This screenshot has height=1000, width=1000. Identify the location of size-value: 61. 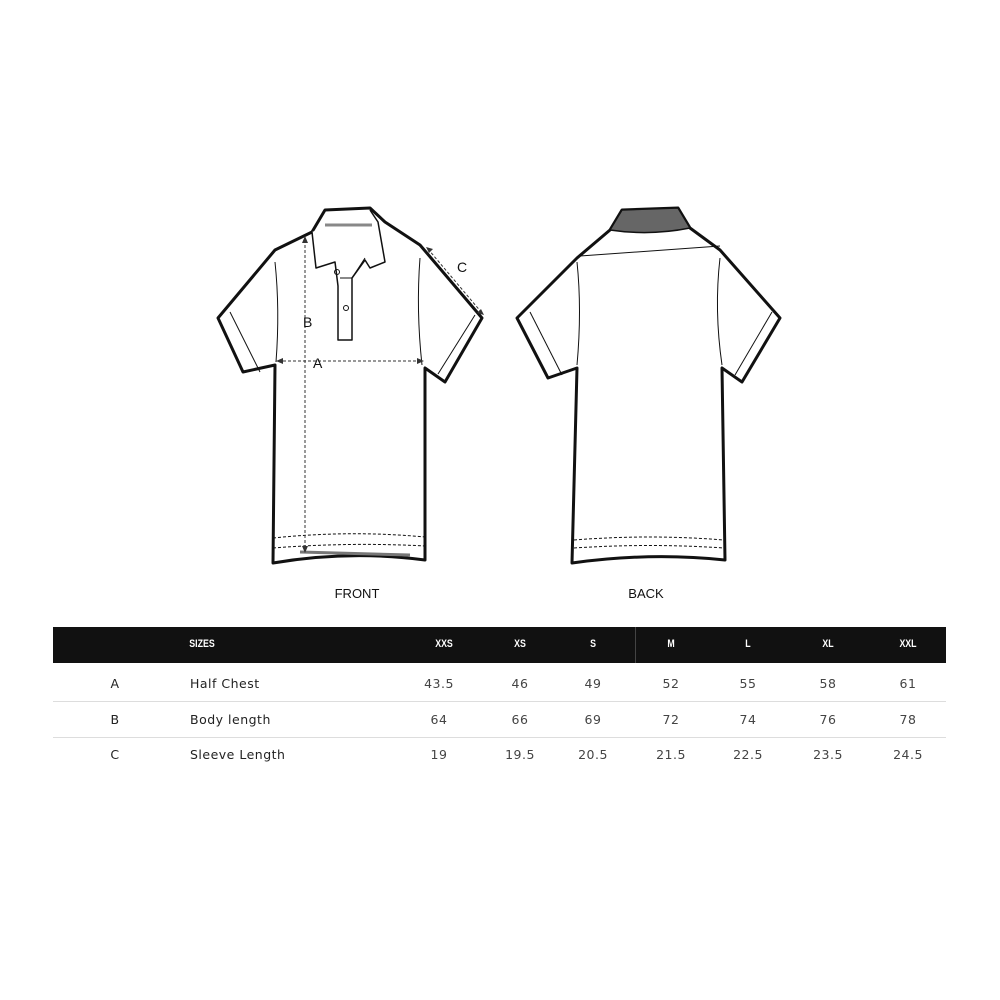
(908, 683).